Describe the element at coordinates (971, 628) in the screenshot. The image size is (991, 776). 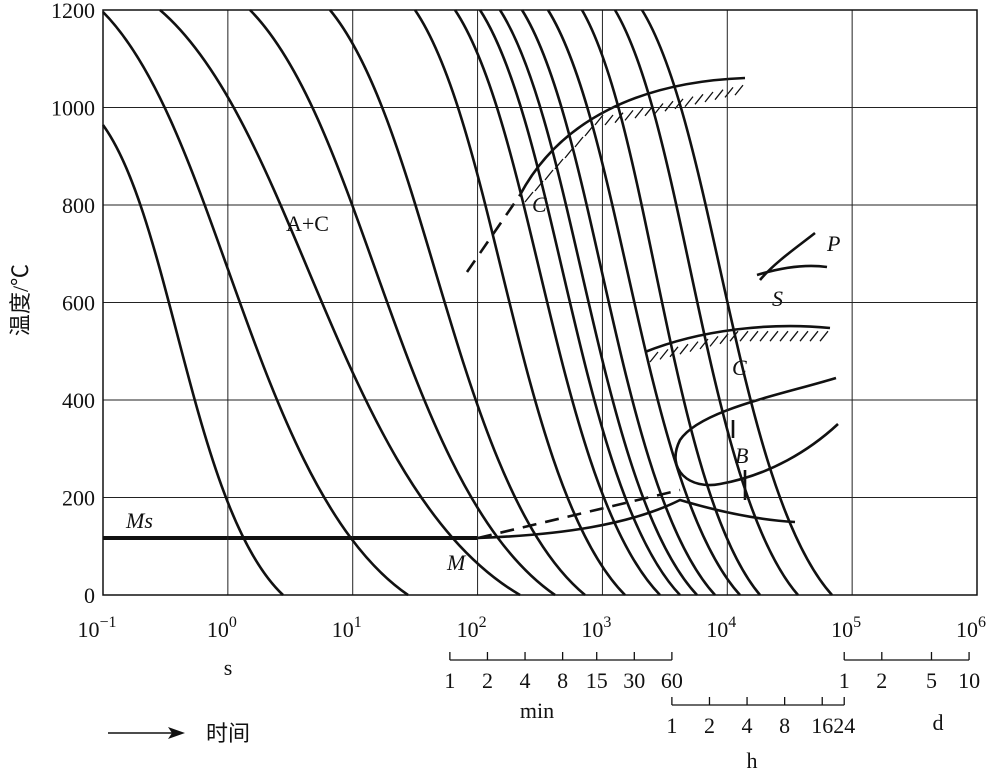
I see `x-tick-label: 10⁶` at that location.